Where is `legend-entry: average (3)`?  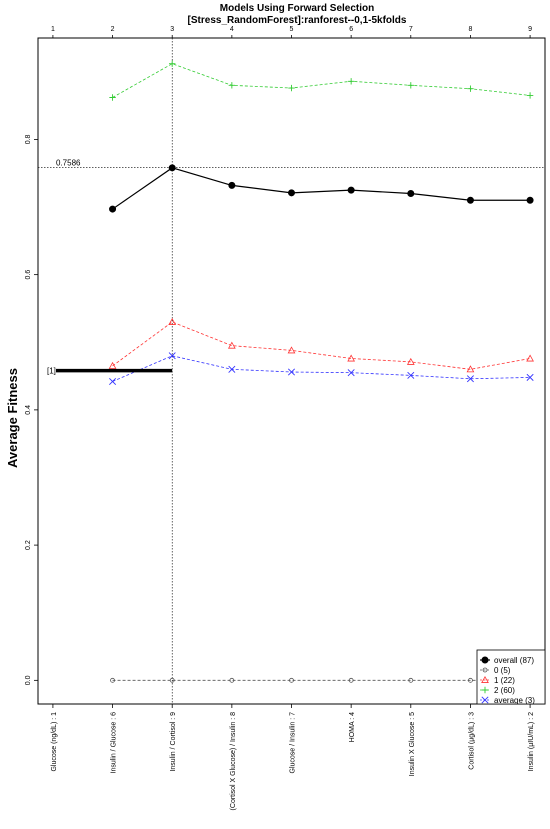
legend-entry: average (3) is located at coordinates (514, 700).